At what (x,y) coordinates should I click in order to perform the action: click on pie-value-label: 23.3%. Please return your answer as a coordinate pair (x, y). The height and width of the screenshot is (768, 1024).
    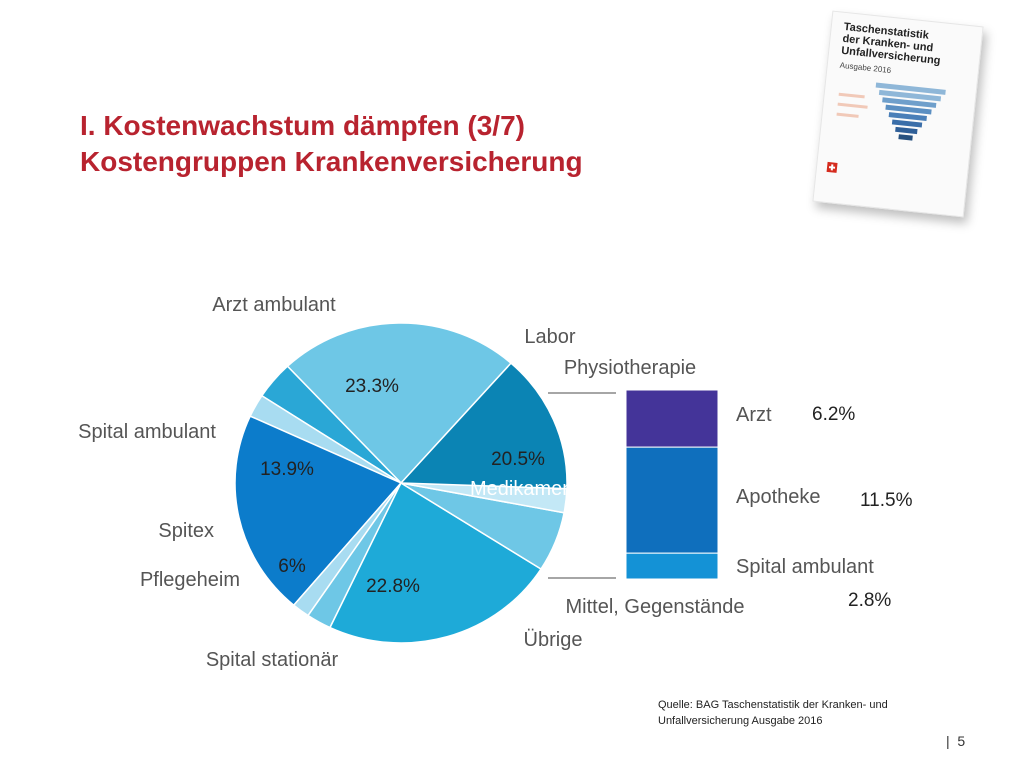
    Looking at the image, I should click on (372, 386).